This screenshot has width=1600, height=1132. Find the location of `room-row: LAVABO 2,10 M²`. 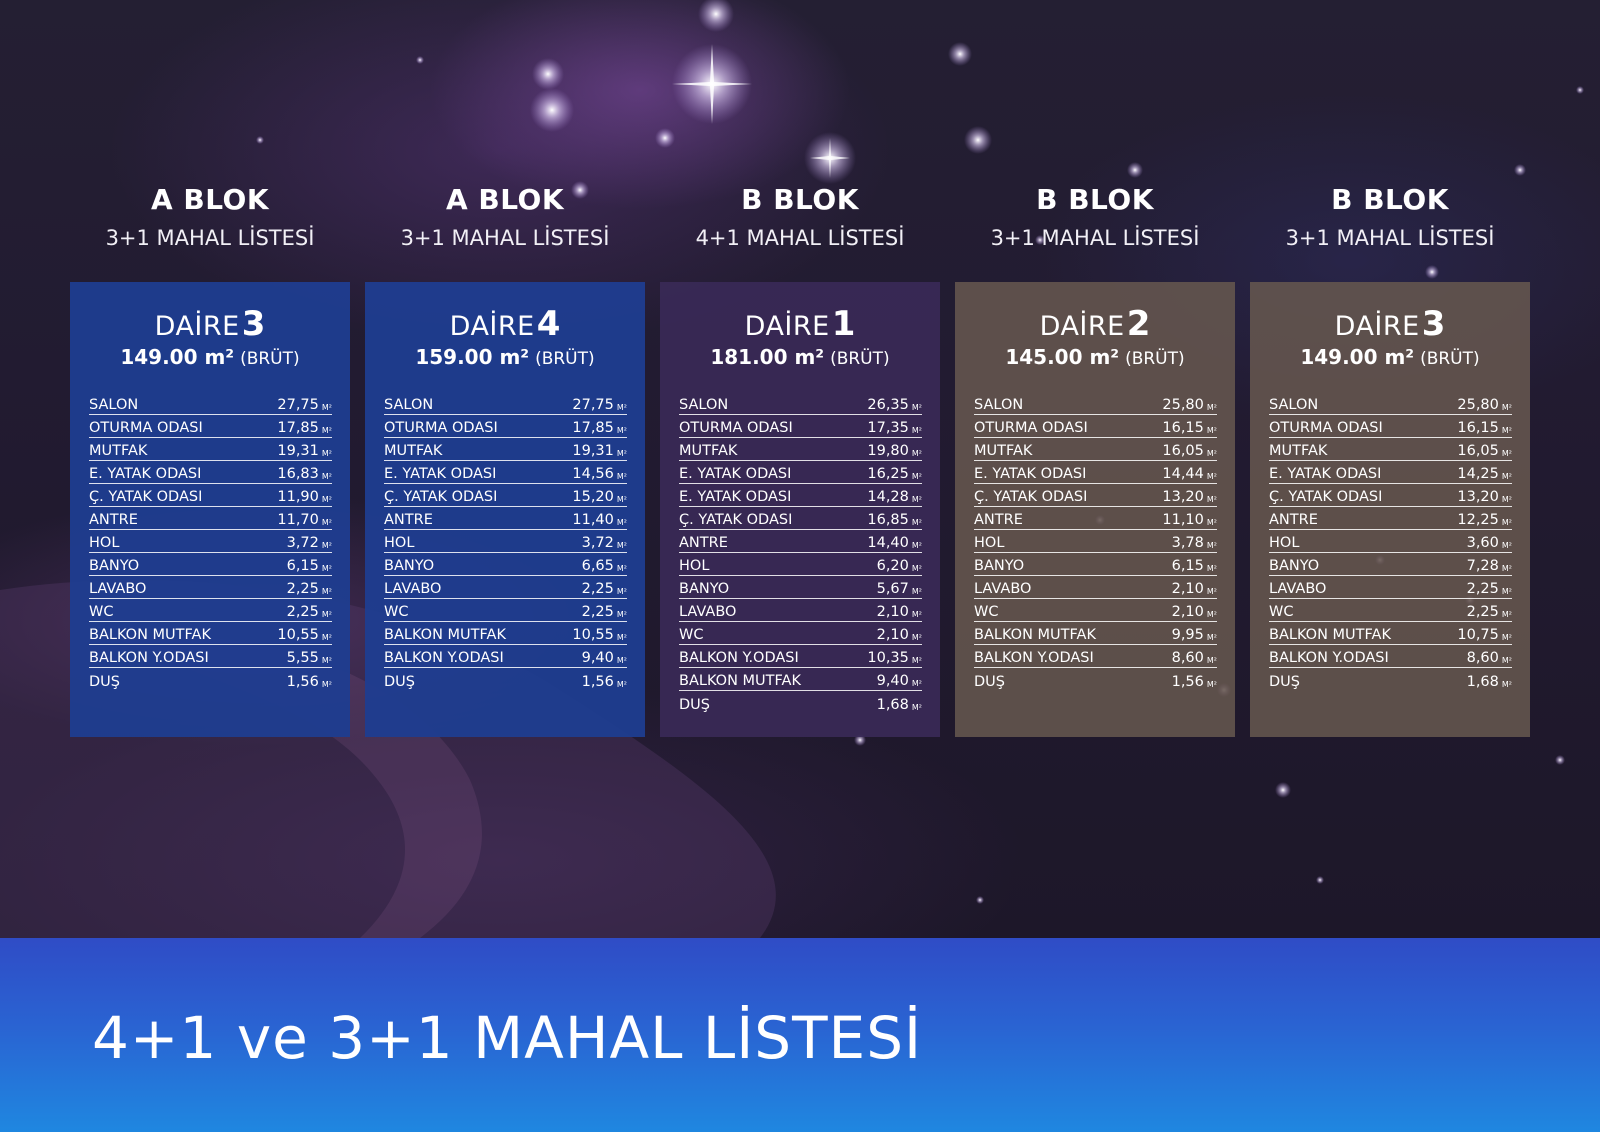

room-row: LAVABO 2,10 M² is located at coordinates (1095, 587).